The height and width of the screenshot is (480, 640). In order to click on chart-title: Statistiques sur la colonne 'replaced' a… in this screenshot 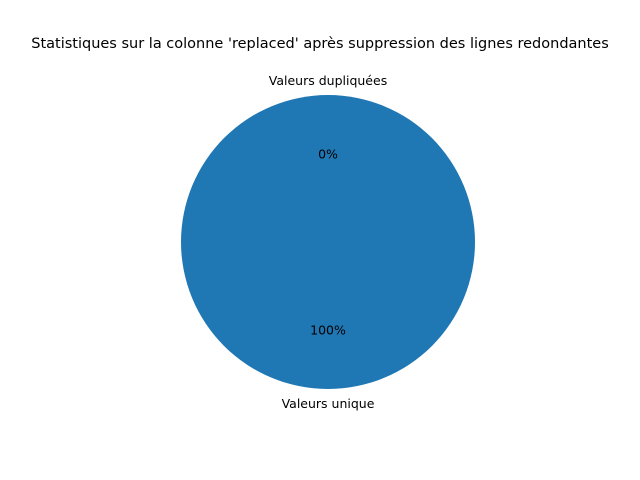, I will do `click(320, 44)`.